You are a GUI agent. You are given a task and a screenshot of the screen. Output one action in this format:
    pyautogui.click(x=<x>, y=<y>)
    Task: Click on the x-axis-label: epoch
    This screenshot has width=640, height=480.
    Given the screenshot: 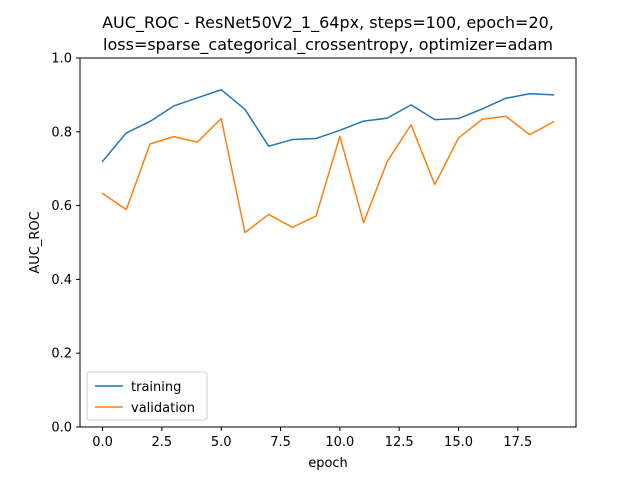 What is the action you would take?
    pyautogui.click(x=328, y=463)
    